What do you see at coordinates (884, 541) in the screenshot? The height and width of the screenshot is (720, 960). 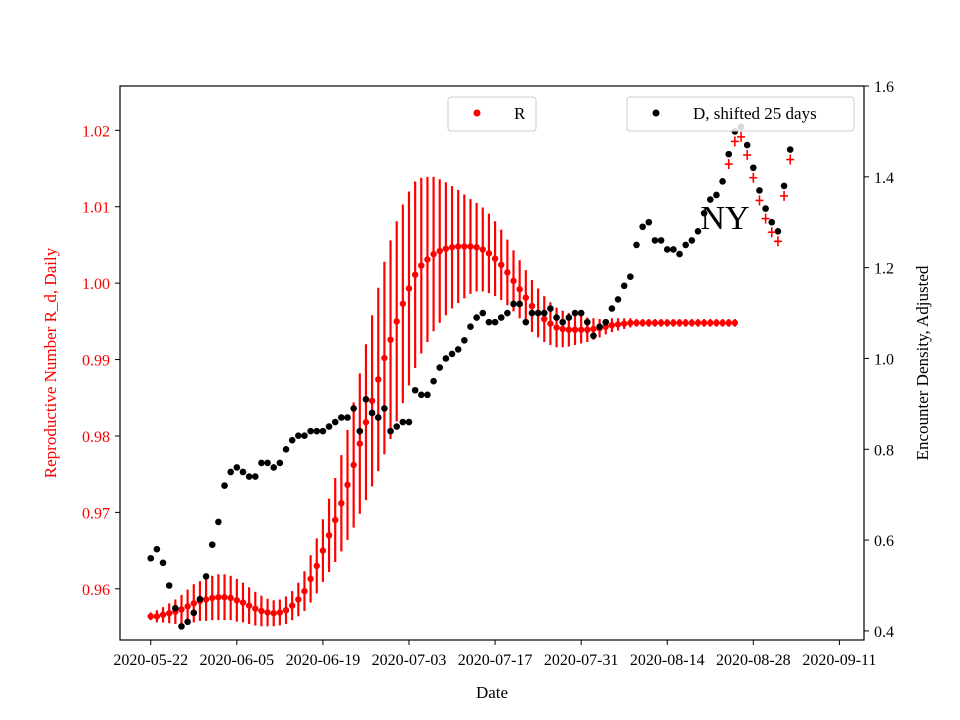 I see `right-y-tick-label: 0.6` at bounding box center [884, 541].